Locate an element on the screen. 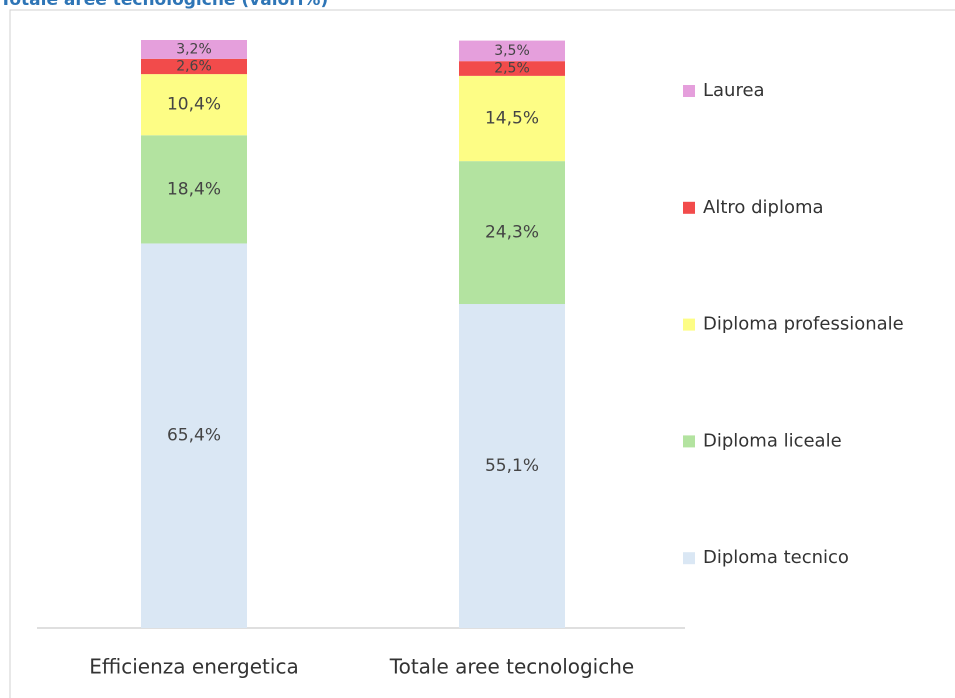 The height and width of the screenshot is (698, 955). legend-label: Altro diploma is located at coordinates (763, 207).